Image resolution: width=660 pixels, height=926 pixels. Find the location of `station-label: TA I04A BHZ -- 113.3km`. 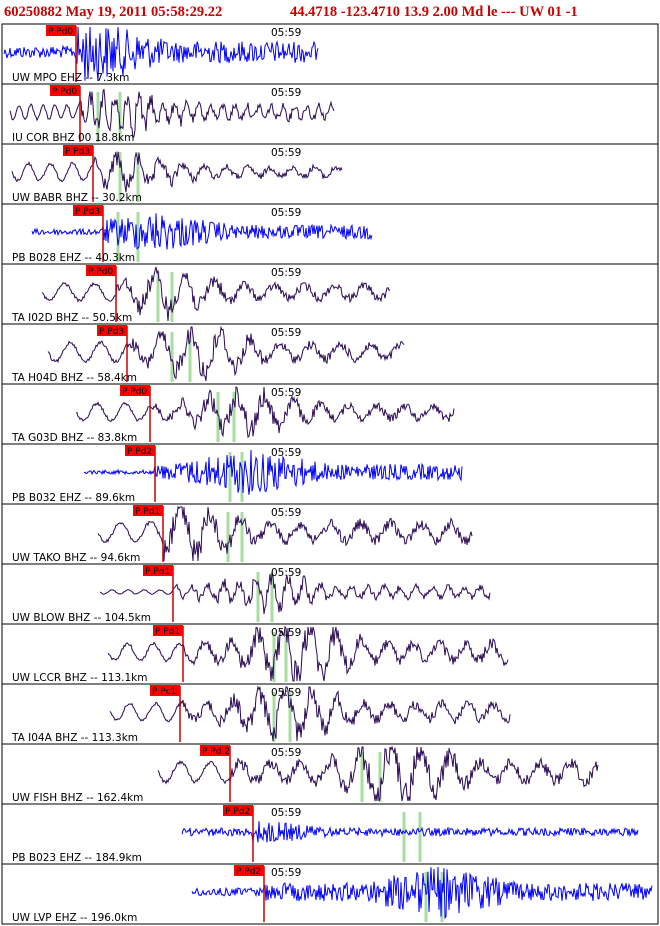

station-label: TA I04A BHZ -- 113.3km is located at coordinates (74, 738).